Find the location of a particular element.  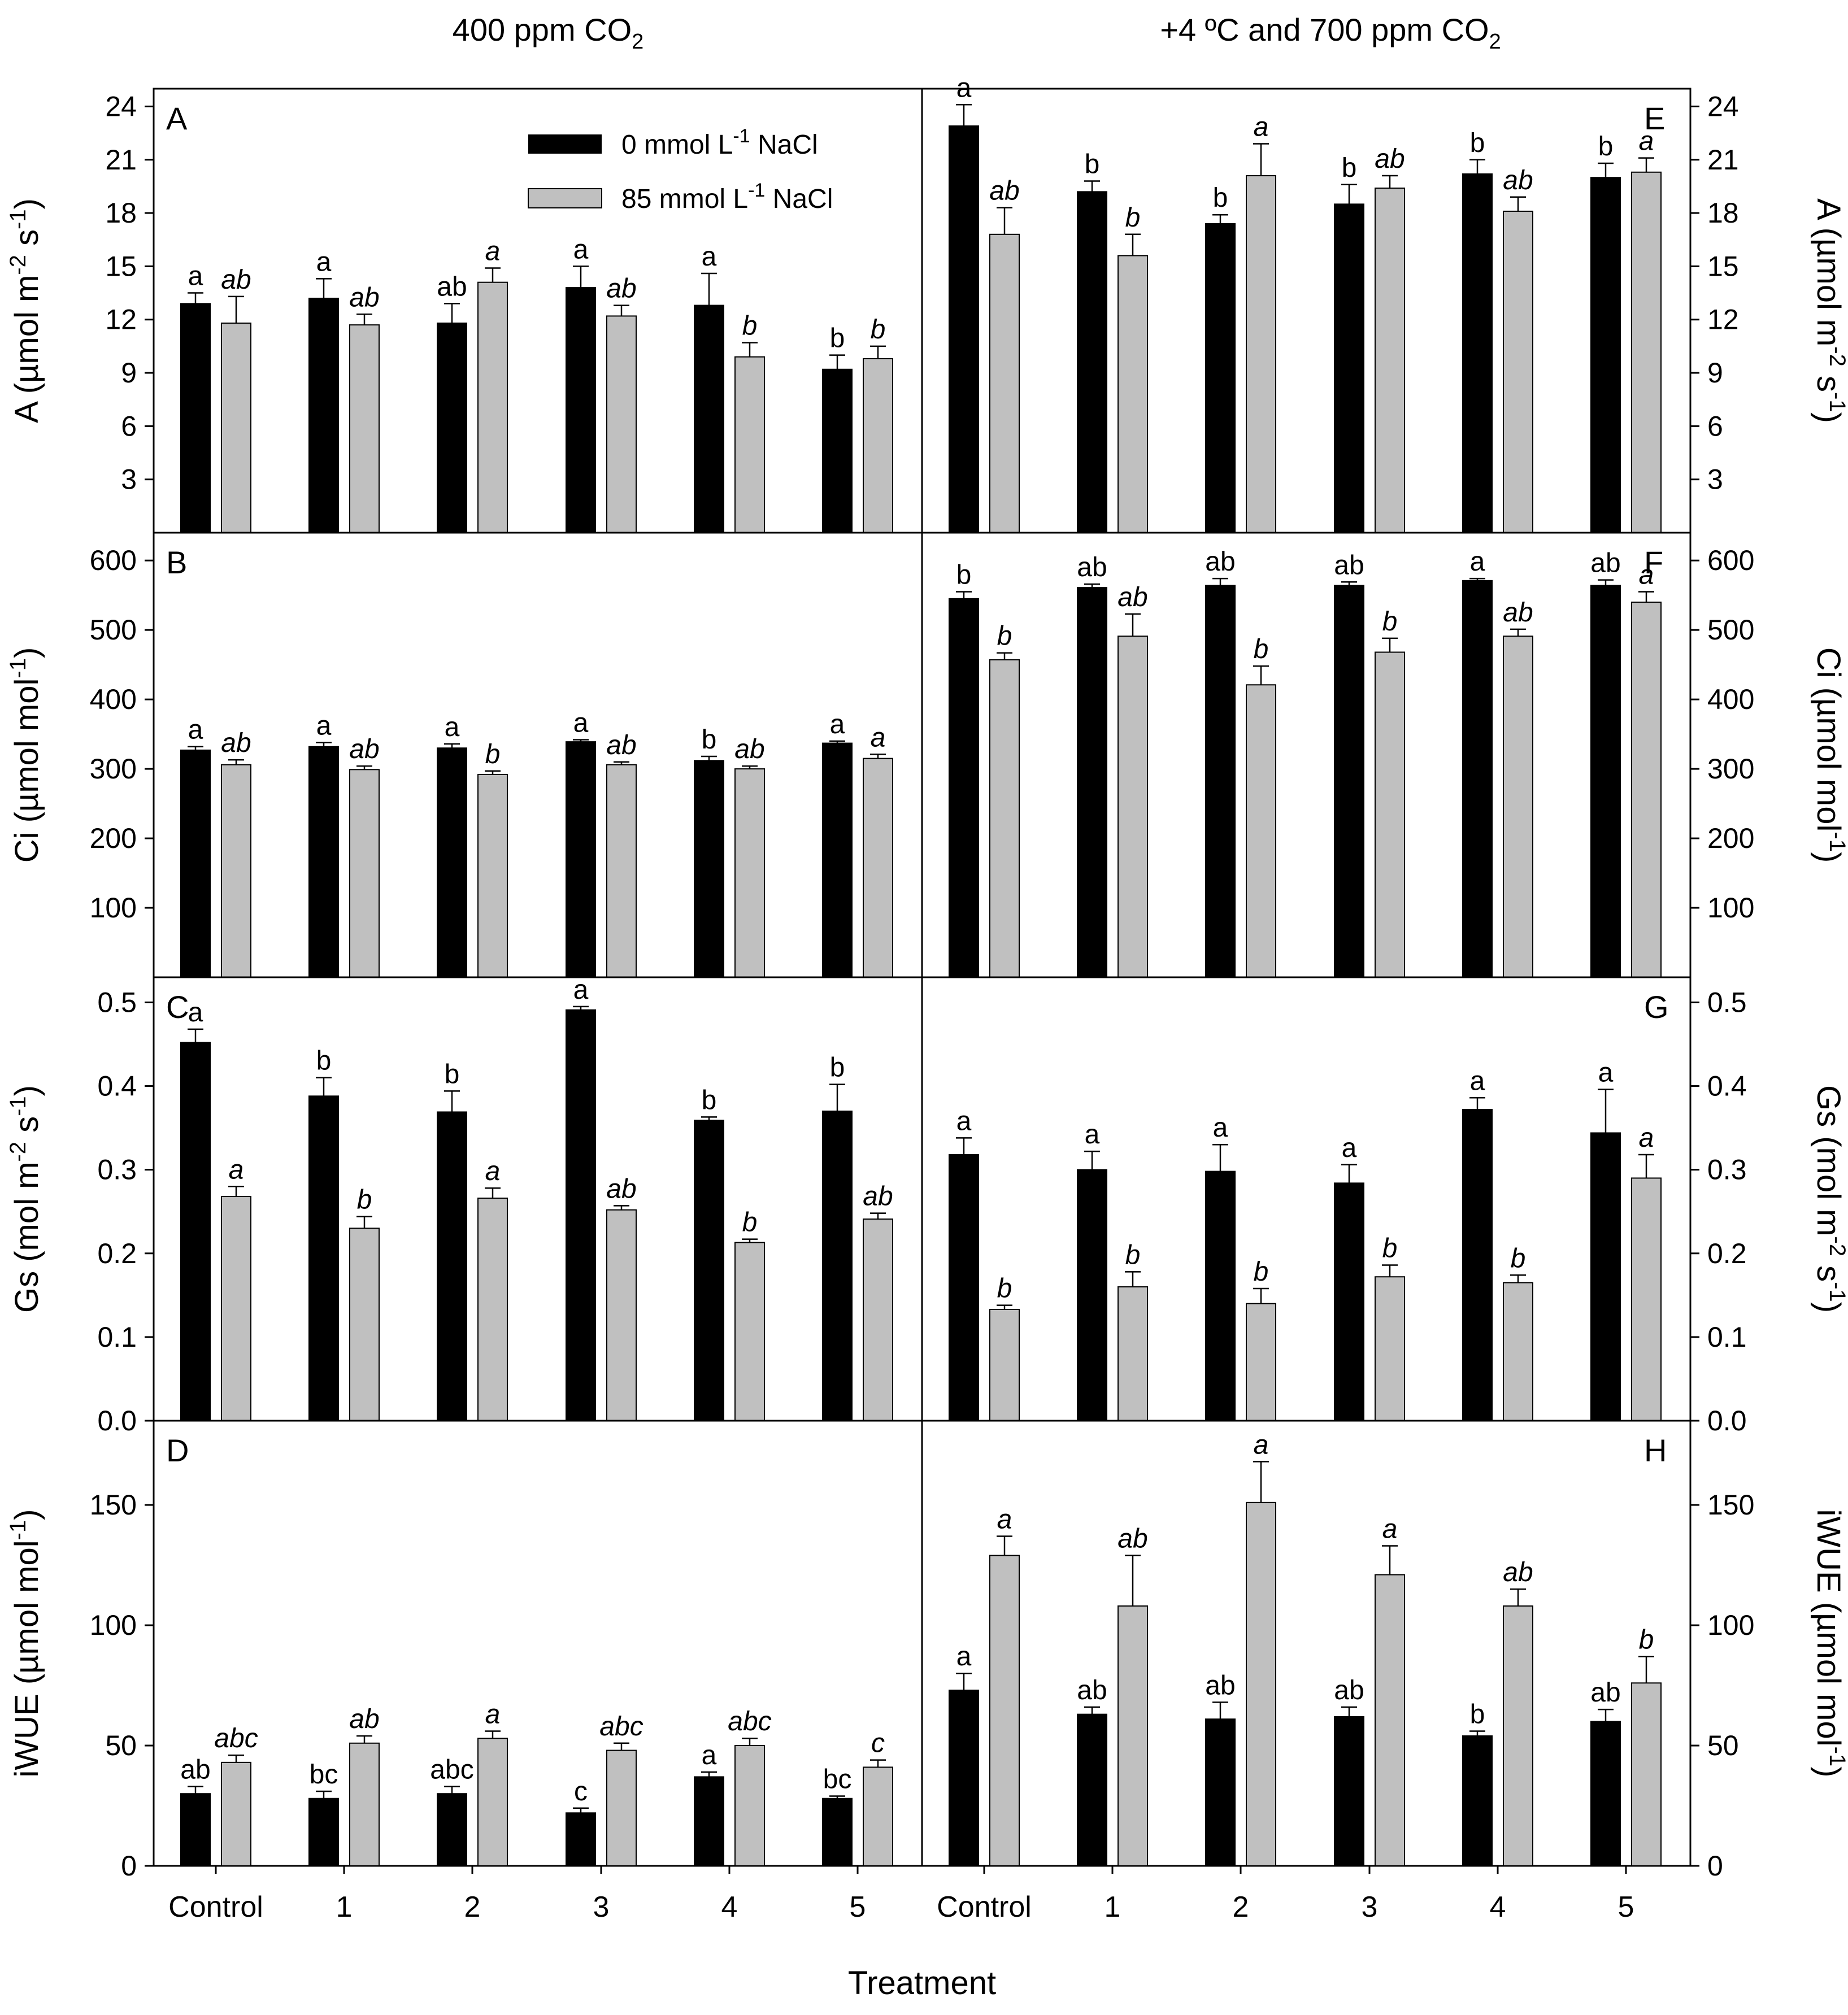

panel-e-ytick-label: 12 is located at coordinates (1723, 320).